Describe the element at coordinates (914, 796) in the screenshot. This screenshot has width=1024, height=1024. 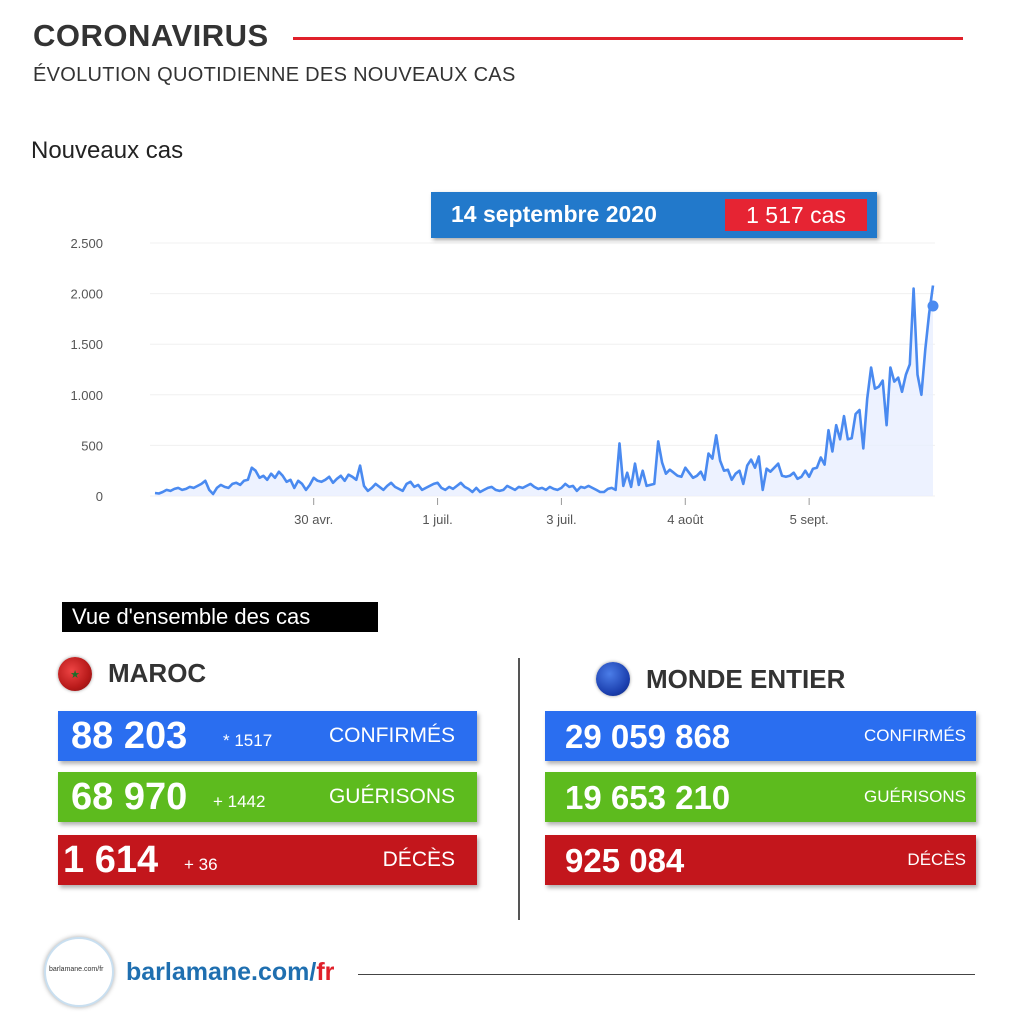
I see `world-recovered-label: GUÉRISONS` at that location.